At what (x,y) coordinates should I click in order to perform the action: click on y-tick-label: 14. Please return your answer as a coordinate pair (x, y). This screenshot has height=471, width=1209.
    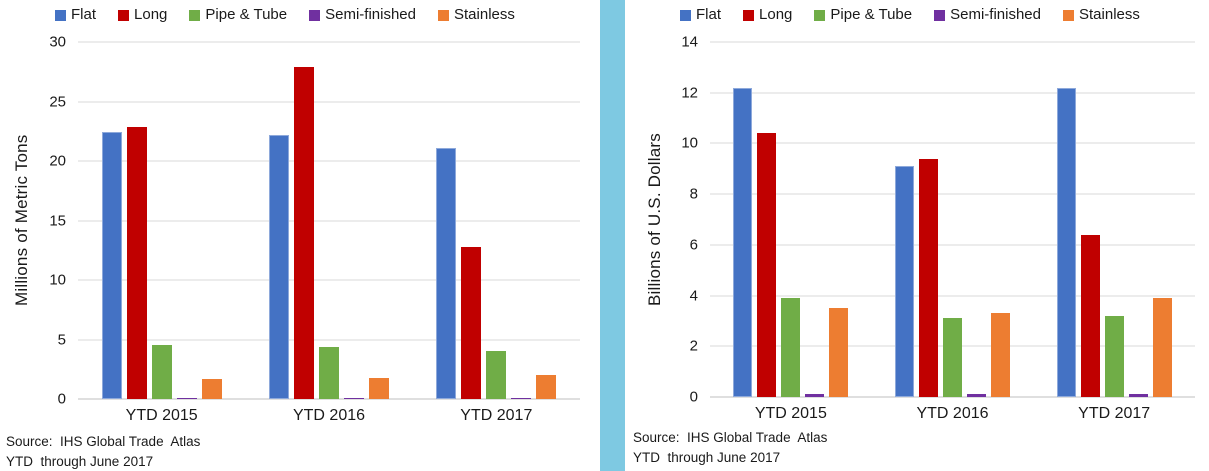
    Looking at the image, I should click on (689, 42).